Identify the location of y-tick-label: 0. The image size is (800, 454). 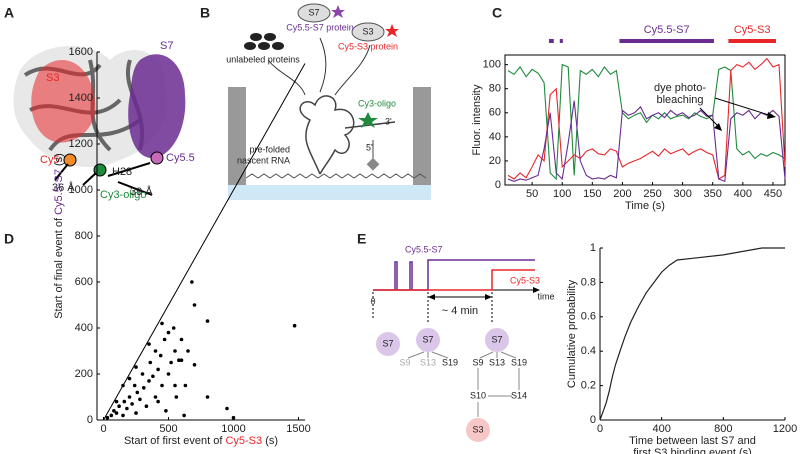
(90, 420).